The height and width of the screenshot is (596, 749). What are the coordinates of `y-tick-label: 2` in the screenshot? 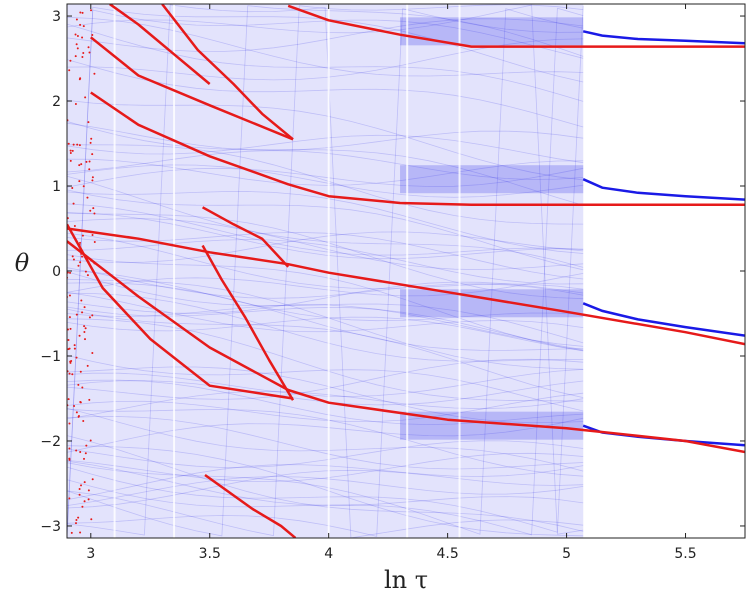 It's located at (56, 102).